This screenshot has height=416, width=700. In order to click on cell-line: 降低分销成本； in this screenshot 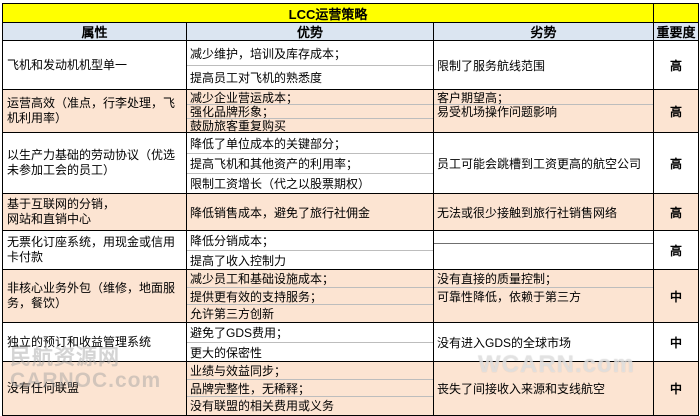, I will do `click(232, 241)`.